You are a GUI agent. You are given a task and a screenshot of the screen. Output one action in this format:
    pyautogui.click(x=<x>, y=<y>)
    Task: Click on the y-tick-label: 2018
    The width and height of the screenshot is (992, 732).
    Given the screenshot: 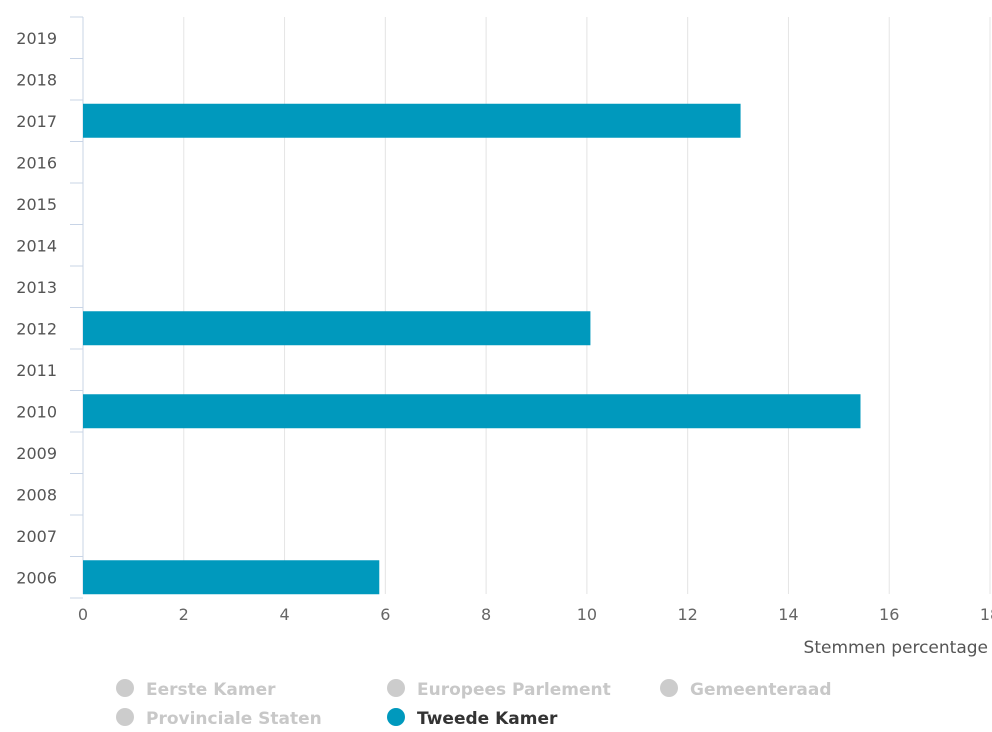 What is the action you would take?
    pyautogui.click(x=36, y=79)
    